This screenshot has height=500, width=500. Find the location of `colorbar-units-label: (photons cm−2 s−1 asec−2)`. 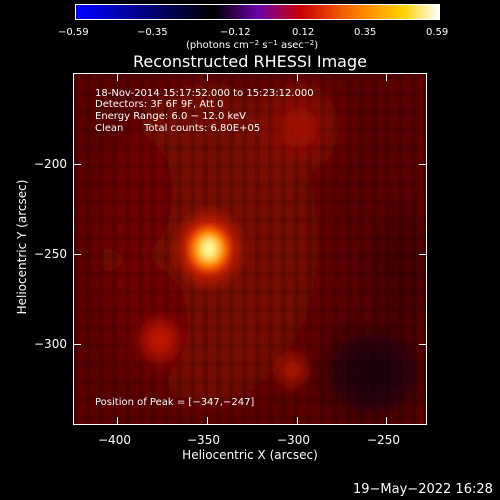

colorbar-units-label: (photons cm−2 s−1 asec−2) is located at coordinates (252, 45).